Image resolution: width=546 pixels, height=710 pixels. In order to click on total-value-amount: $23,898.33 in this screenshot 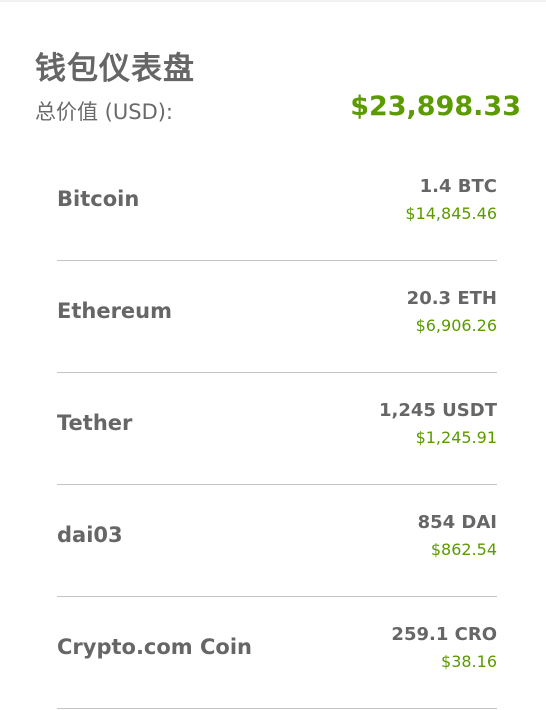, I will do `click(435, 106)`.